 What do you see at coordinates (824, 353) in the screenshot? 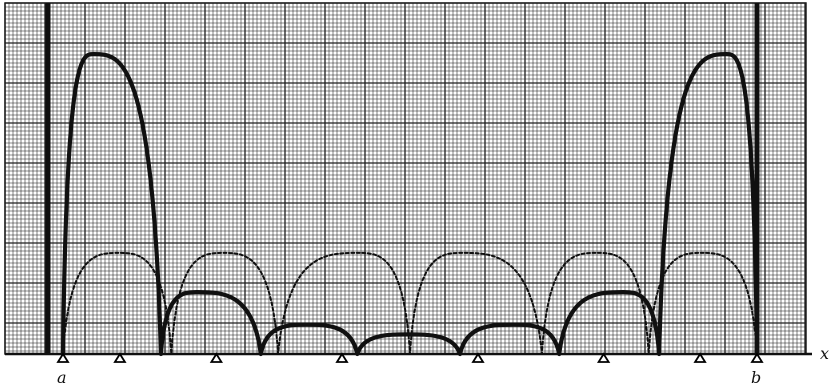
I see `x-axis-label: x` at bounding box center [824, 353].